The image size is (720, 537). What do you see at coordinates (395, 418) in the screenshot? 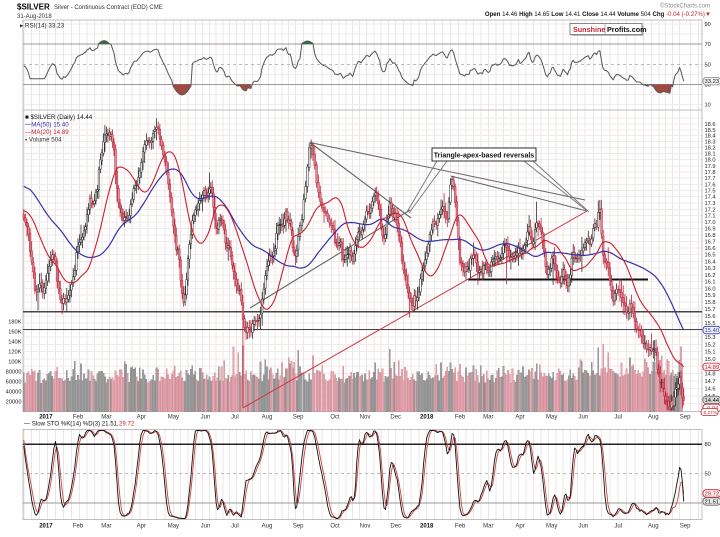
I see `svg-text: Dec` at bounding box center [395, 418].